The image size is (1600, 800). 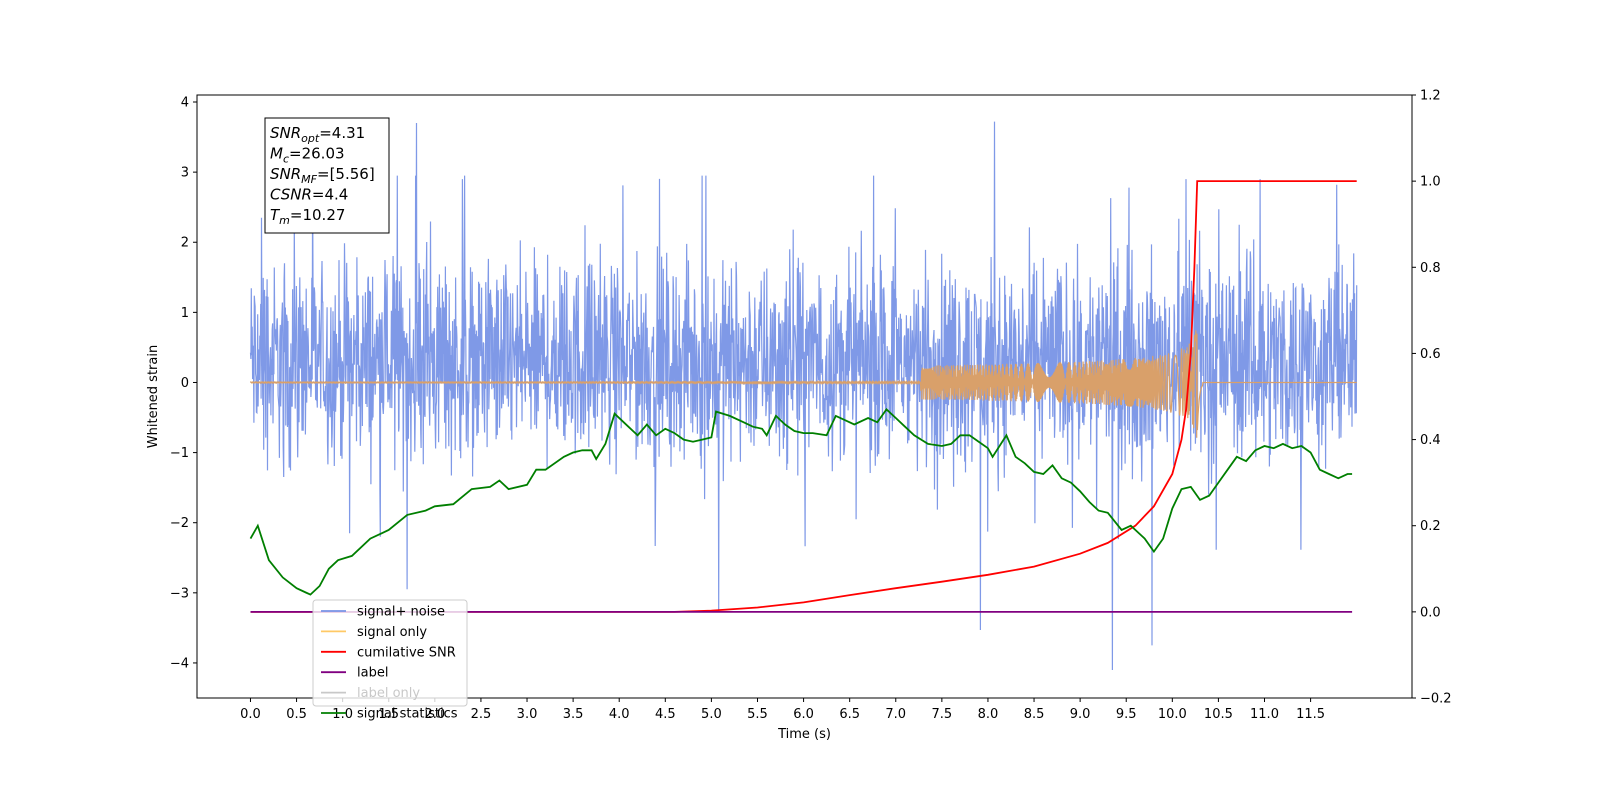 I want to click on x-tick-label: 6.5, so click(x=849, y=714).